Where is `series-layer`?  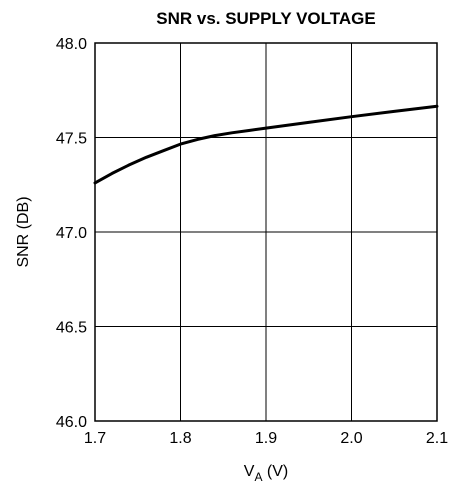 series-layer is located at coordinates (266, 144).